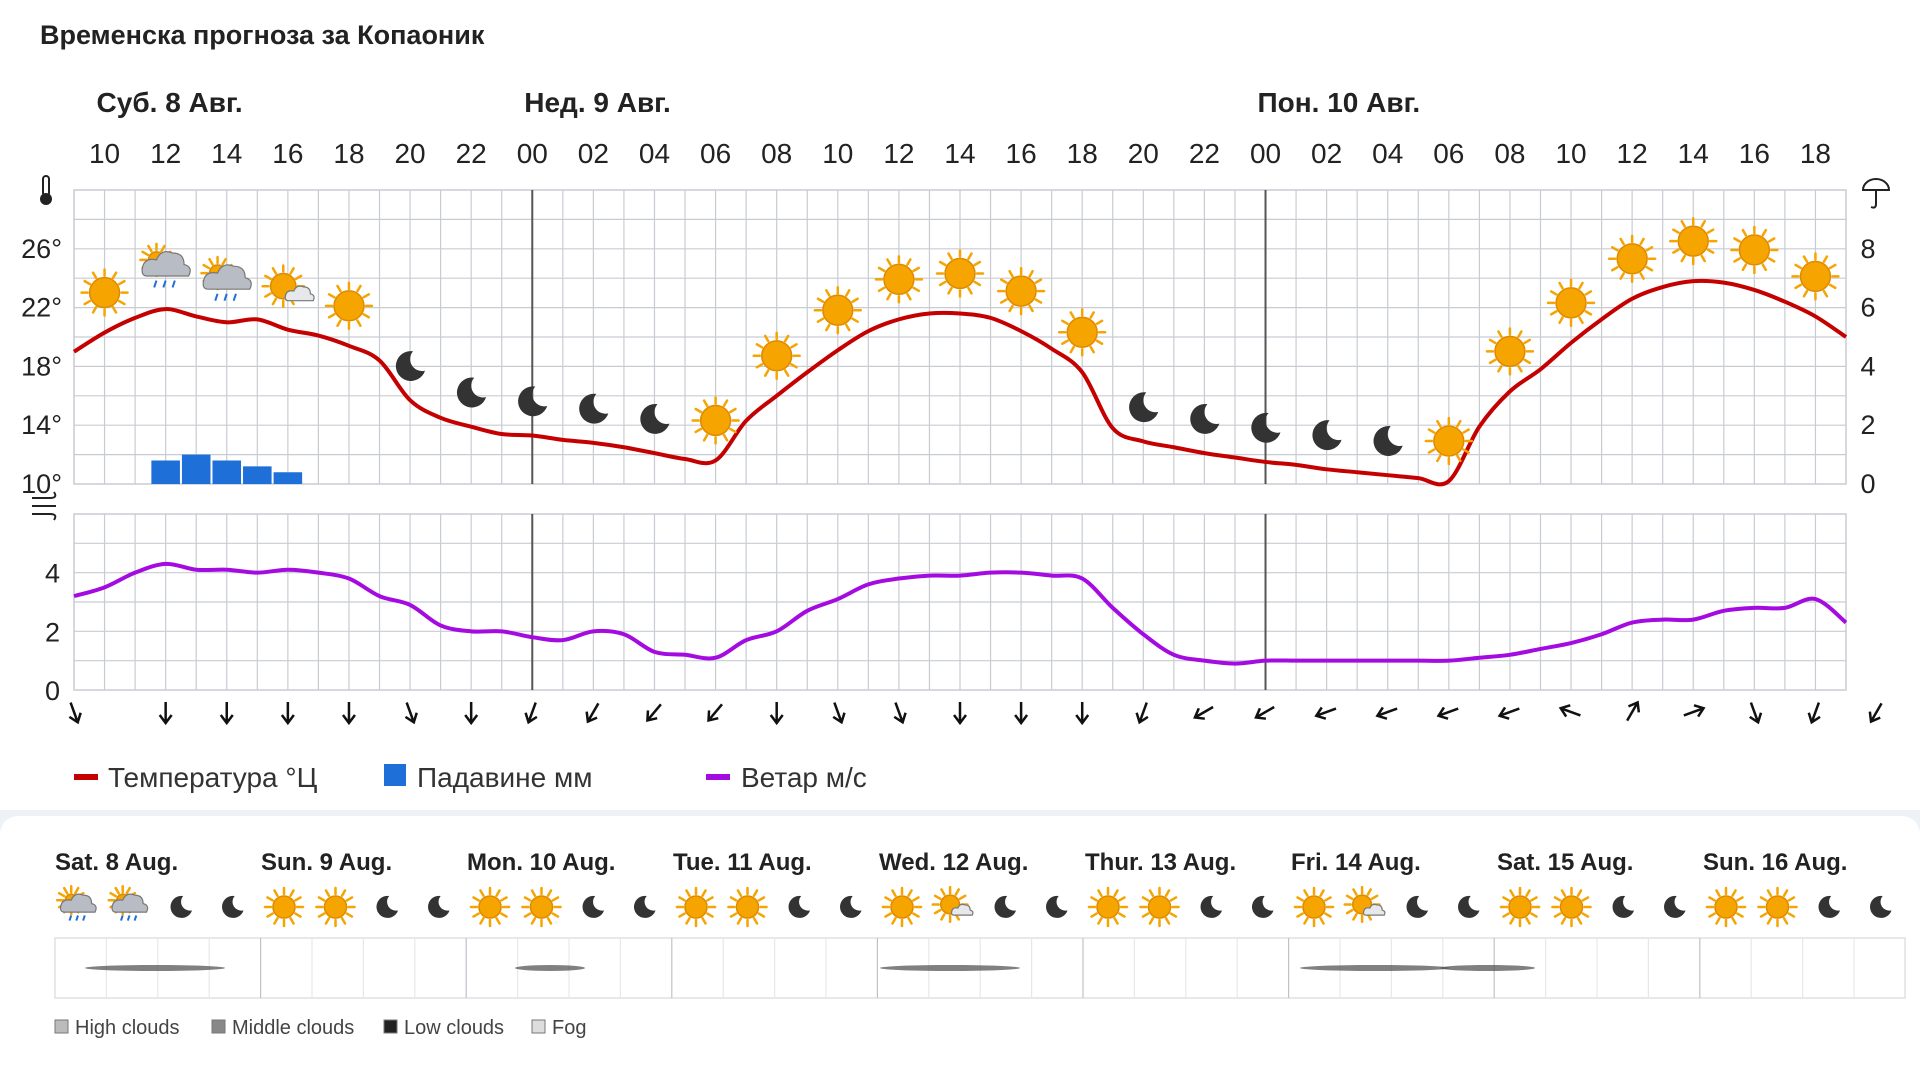  Describe the element at coordinates (41, 308) in the screenshot. I see `temp-axis-tick: 22°` at that location.